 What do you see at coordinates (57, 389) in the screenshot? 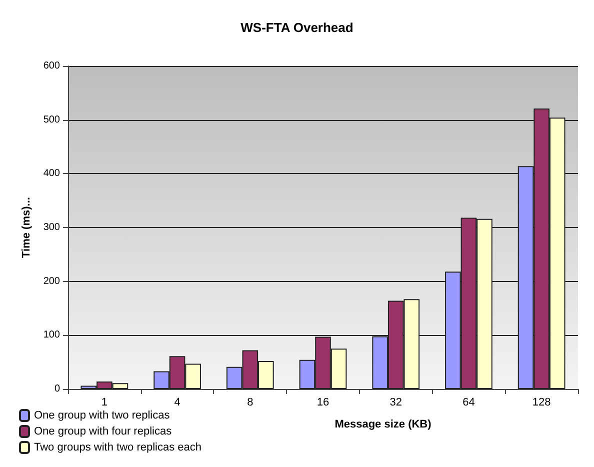
I see `y-tick-label: 0` at bounding box center [57, 389].